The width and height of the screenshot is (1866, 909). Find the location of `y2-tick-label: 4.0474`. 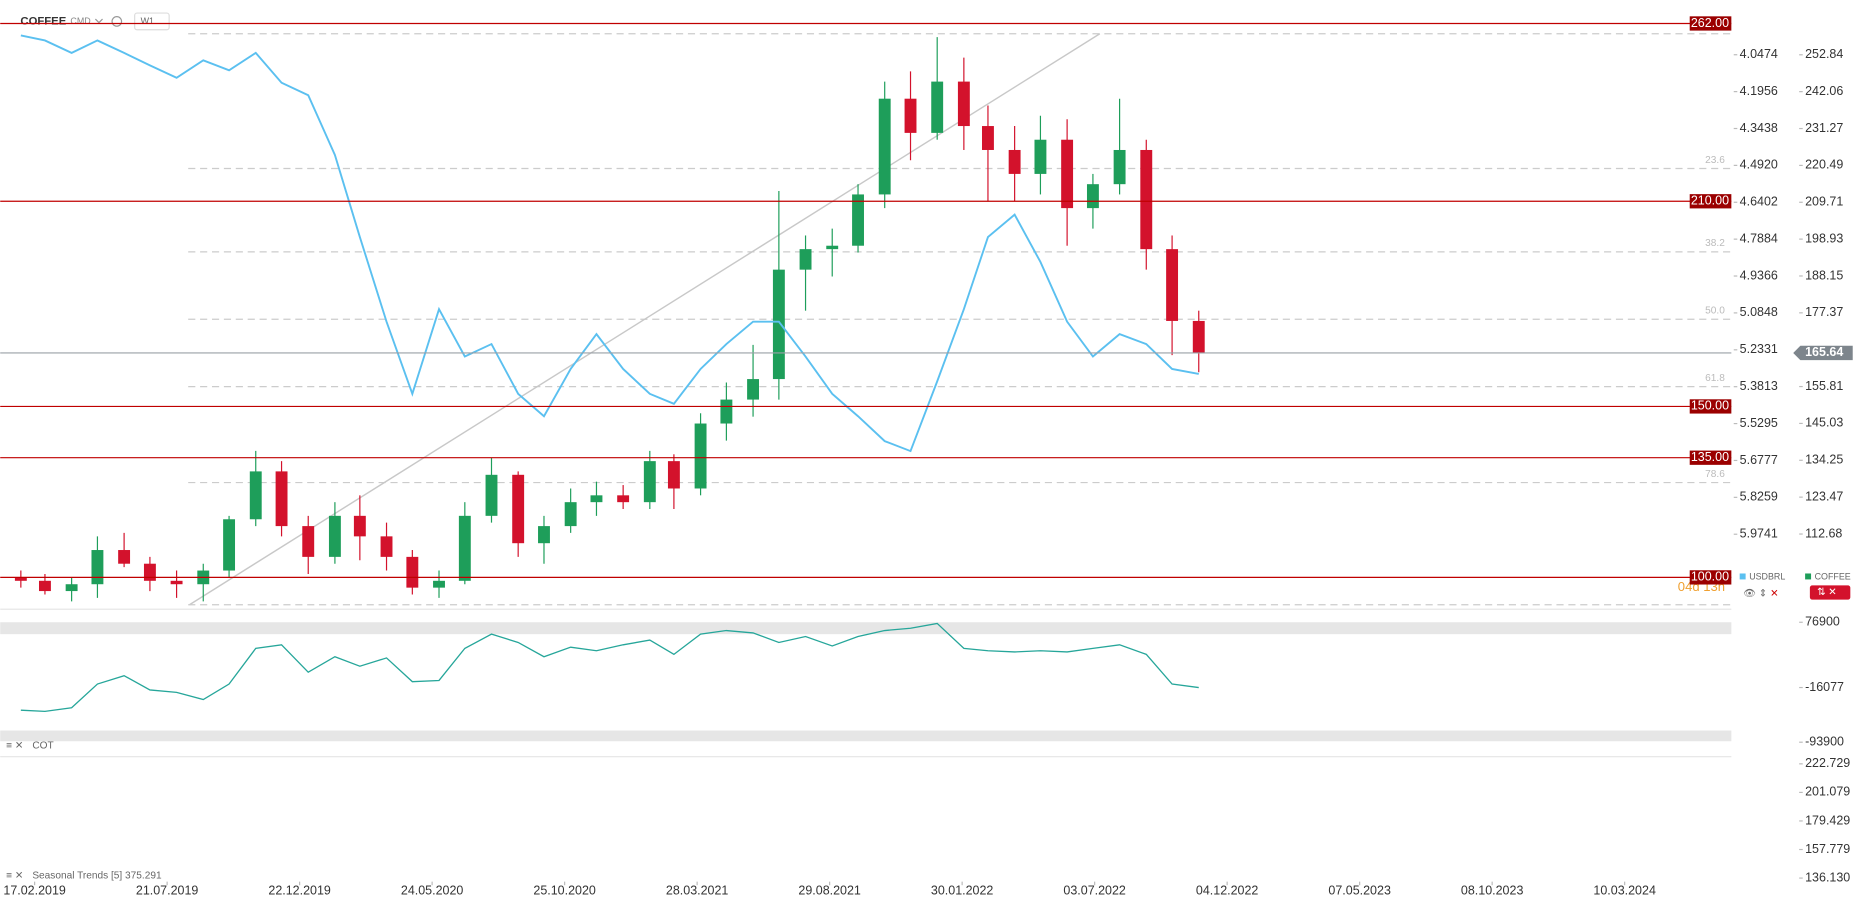

y2-tick-label: 4.0474 is located at coordinates (1759, 54).